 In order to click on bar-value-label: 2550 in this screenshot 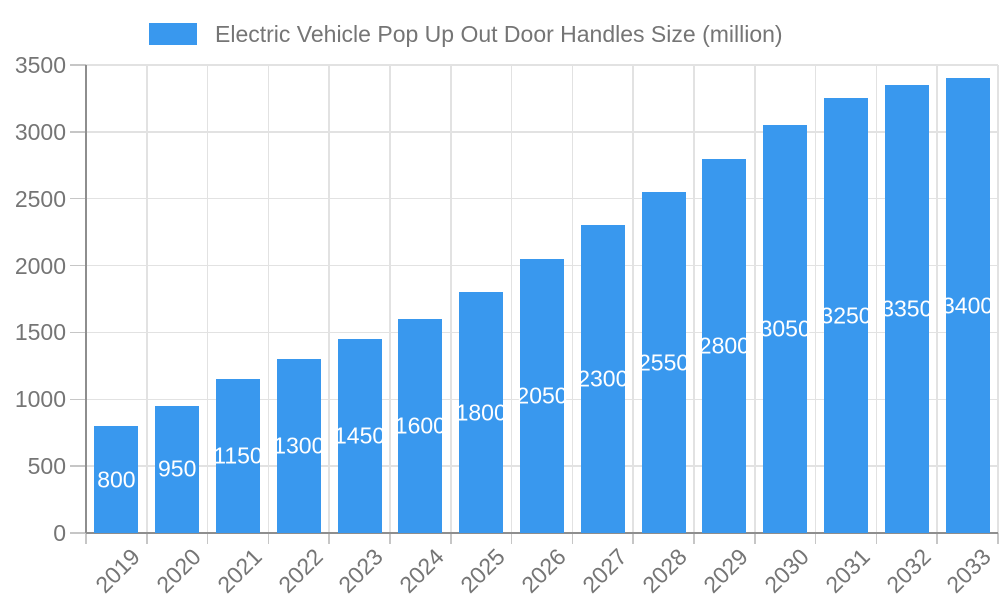, I will do `click(664, 362)`.